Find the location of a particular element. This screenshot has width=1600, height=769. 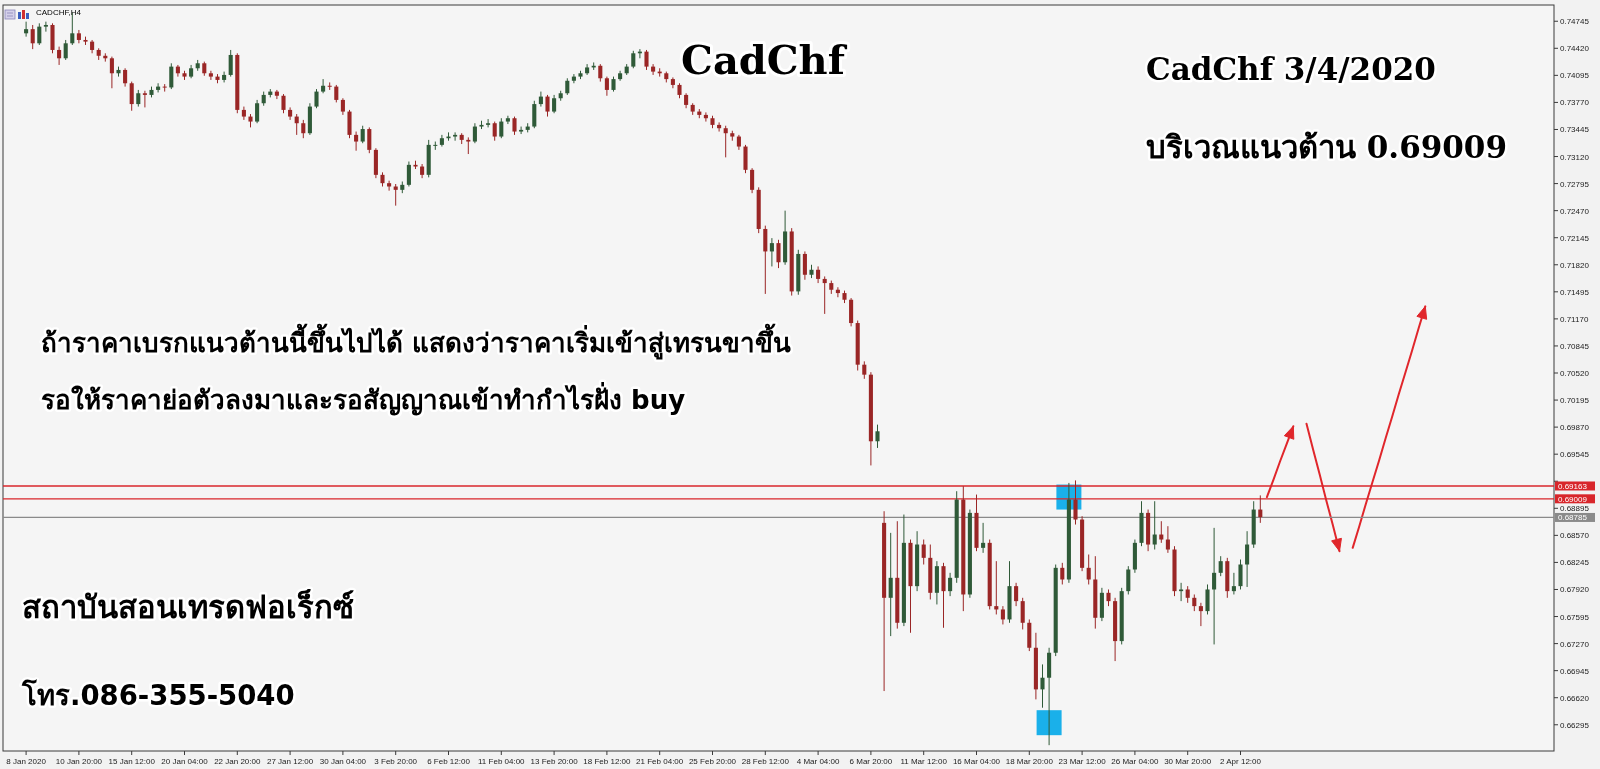

y-tick-label: 0.70520 is located at coordinates (1575, 373).